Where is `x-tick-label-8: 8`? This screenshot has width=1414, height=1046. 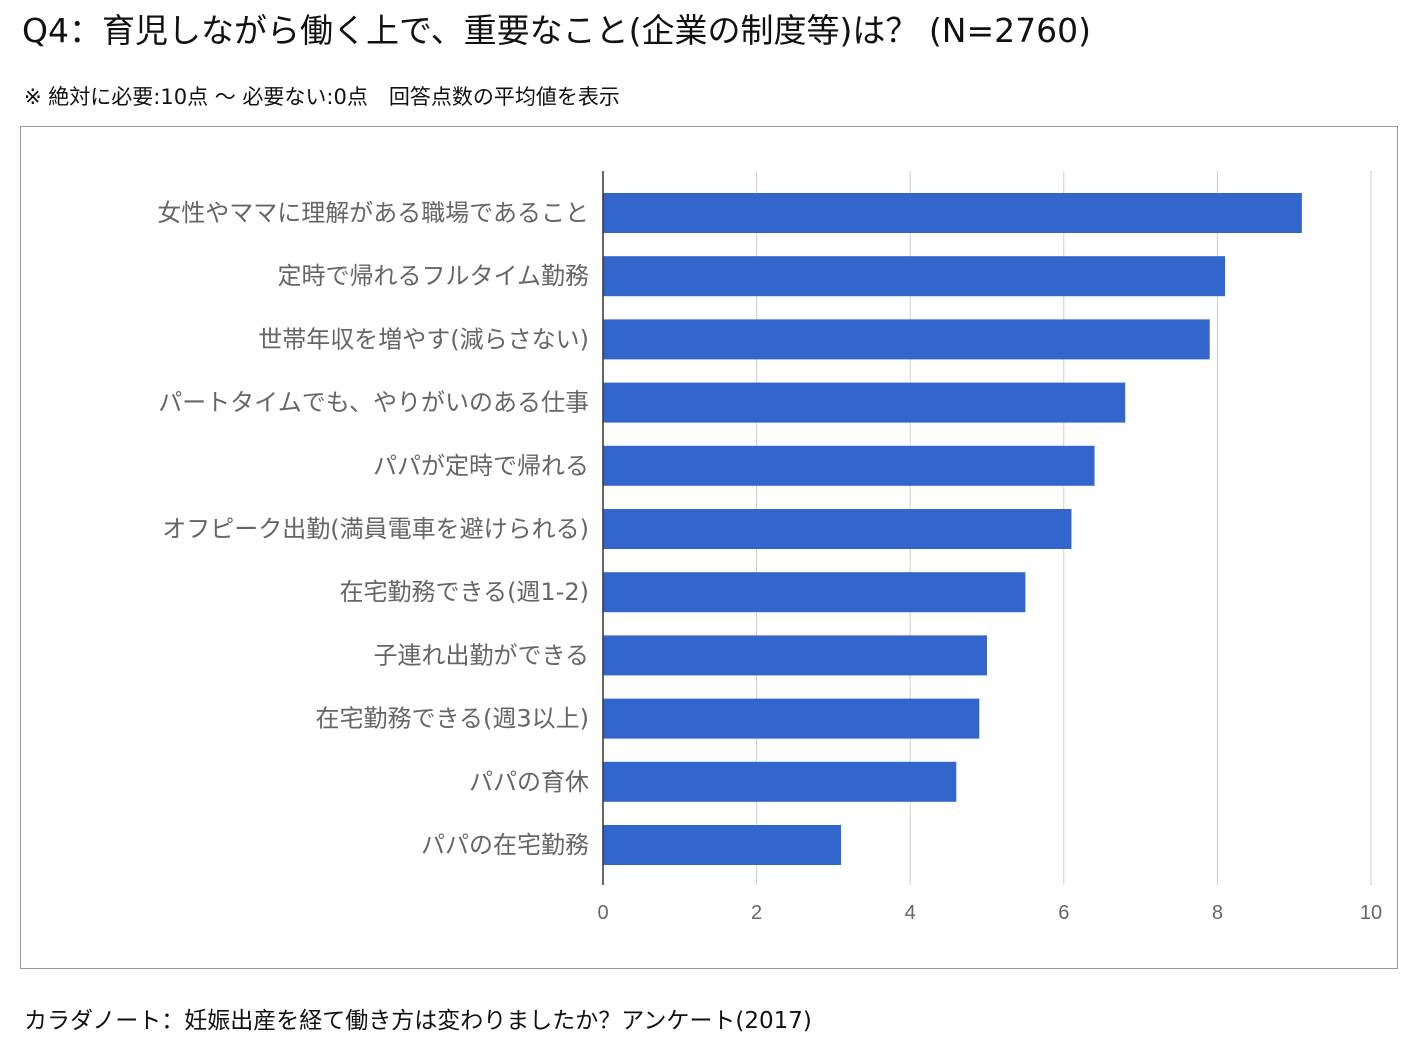 x-tick-label-8: 8 is located at coordinates (1217, 913).